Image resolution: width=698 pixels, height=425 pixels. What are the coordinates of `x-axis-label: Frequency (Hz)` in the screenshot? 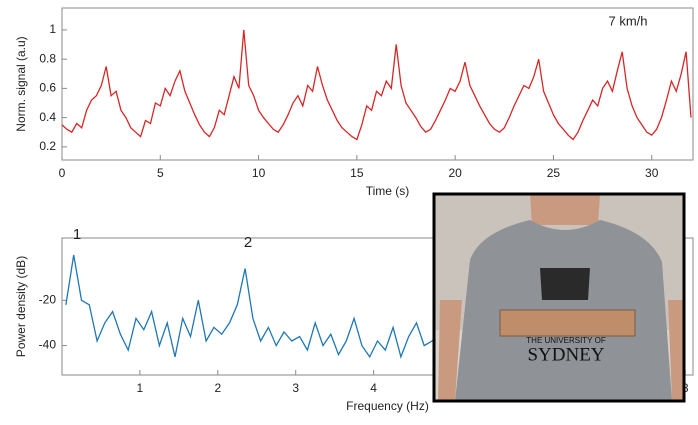 It's located at (387, 406).